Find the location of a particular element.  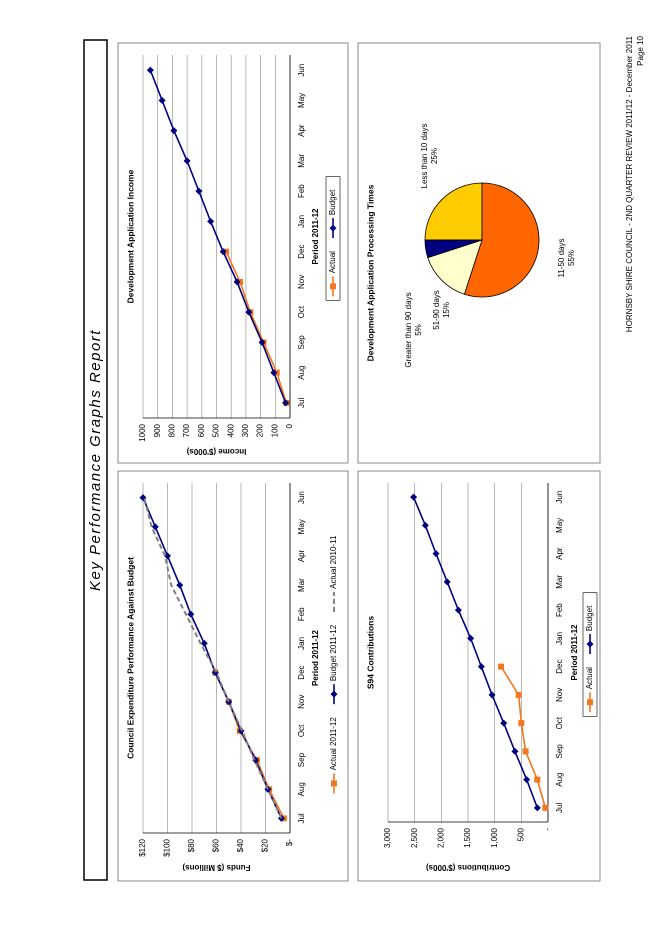

chart-title: S94 Contributions is located at coordinates (370, 652).